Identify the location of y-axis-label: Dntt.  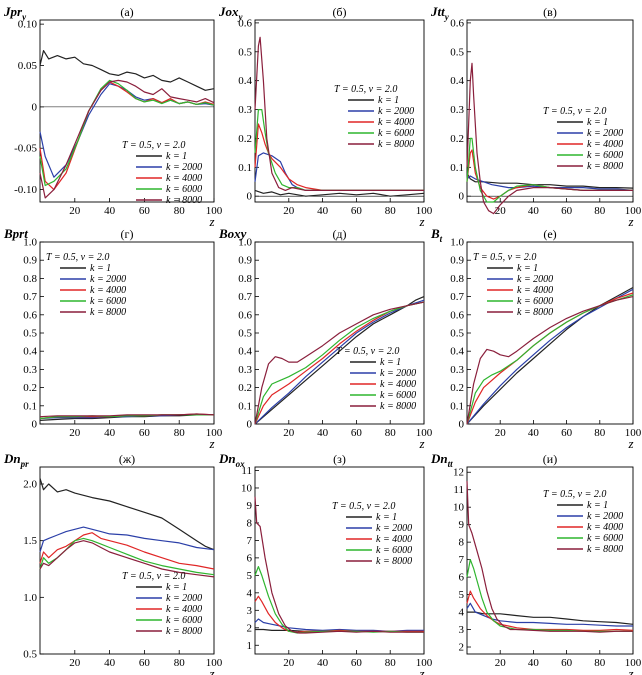
(441, 460).